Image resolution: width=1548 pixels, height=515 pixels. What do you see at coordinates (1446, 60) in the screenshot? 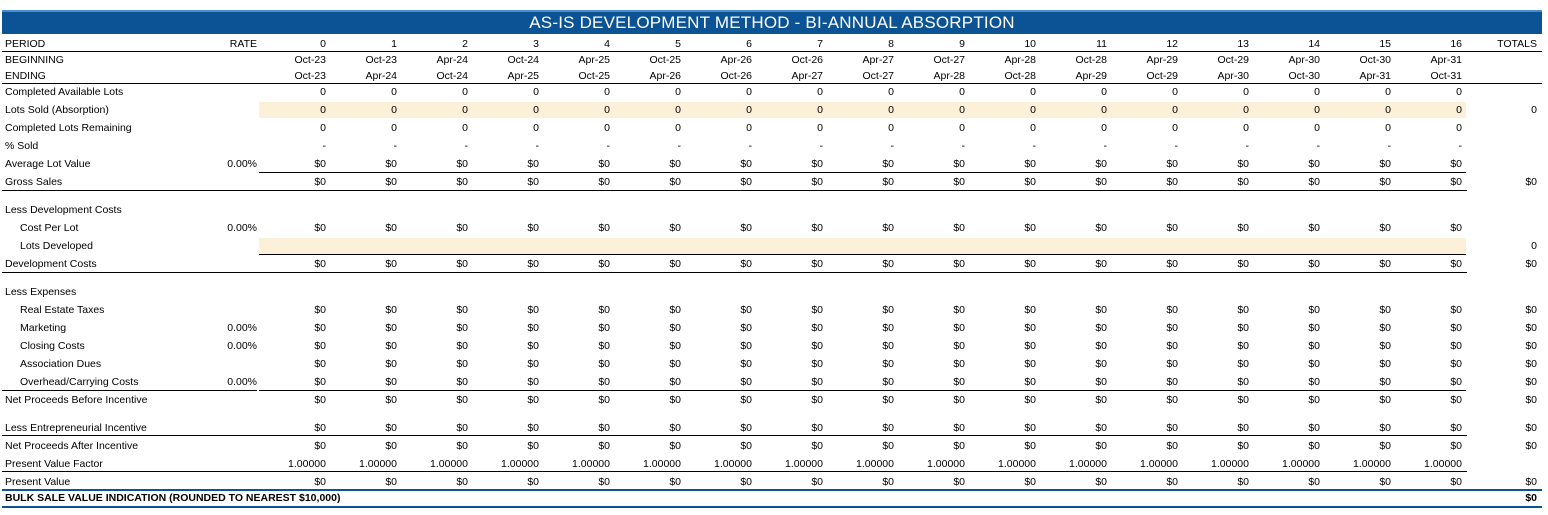
I see `beginning-date: Apr-31` at bounding box center [1446, 60].